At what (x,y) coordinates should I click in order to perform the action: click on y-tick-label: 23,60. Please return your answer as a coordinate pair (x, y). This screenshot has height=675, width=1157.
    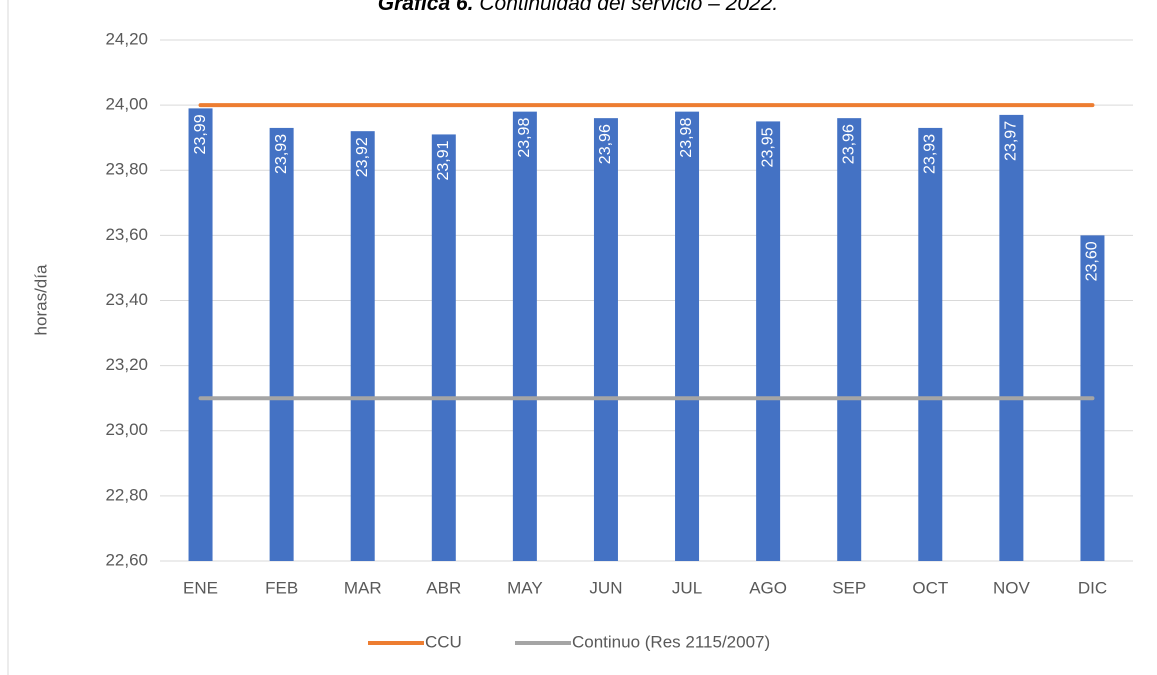
    Looking at the image, I should click on (126, 234).